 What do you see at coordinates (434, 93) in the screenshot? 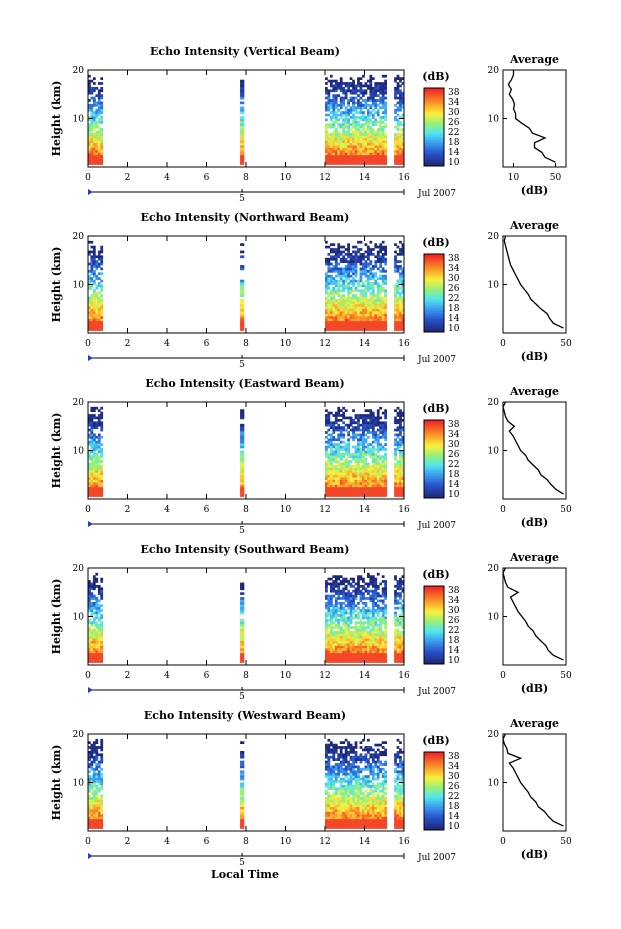
I see `colorbar-step` at bounding box center [434, 93].